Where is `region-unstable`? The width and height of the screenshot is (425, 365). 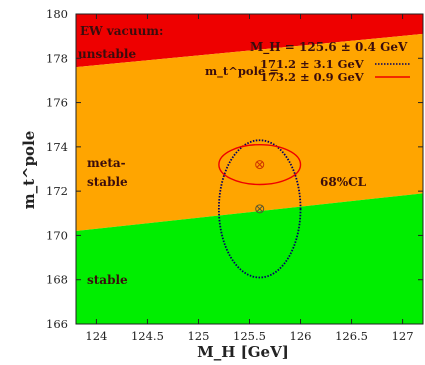
region-unstable is located at coordinates (249, 41).